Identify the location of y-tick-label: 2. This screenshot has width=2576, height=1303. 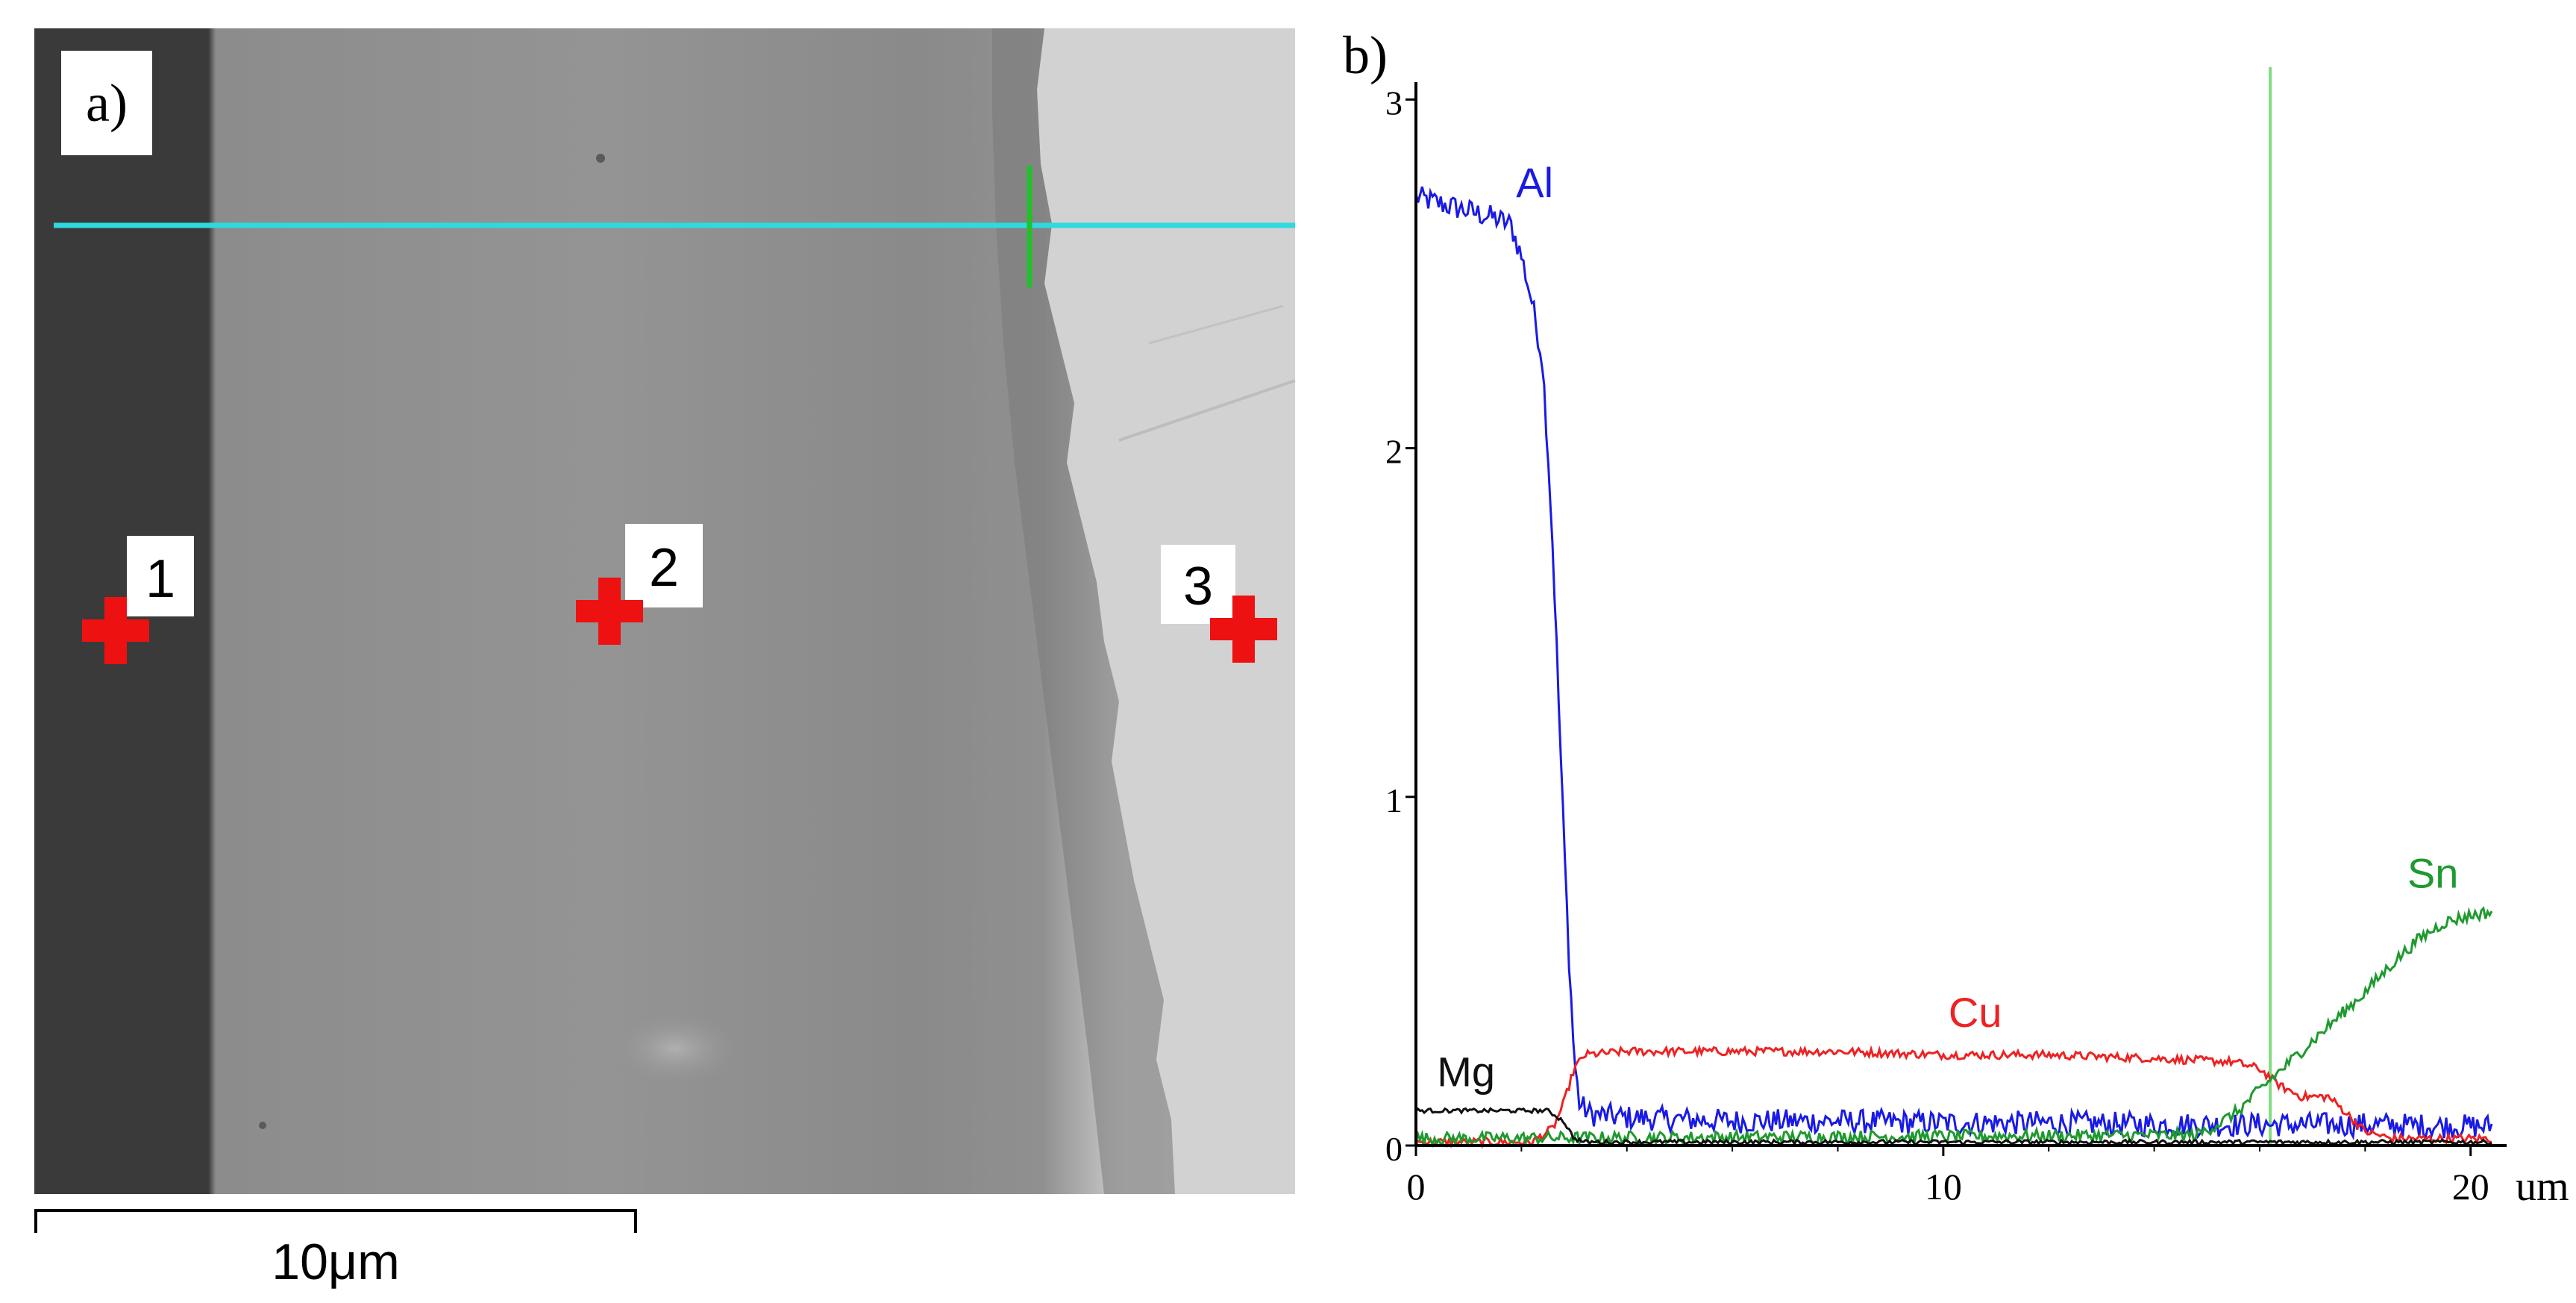
(1394, 452).